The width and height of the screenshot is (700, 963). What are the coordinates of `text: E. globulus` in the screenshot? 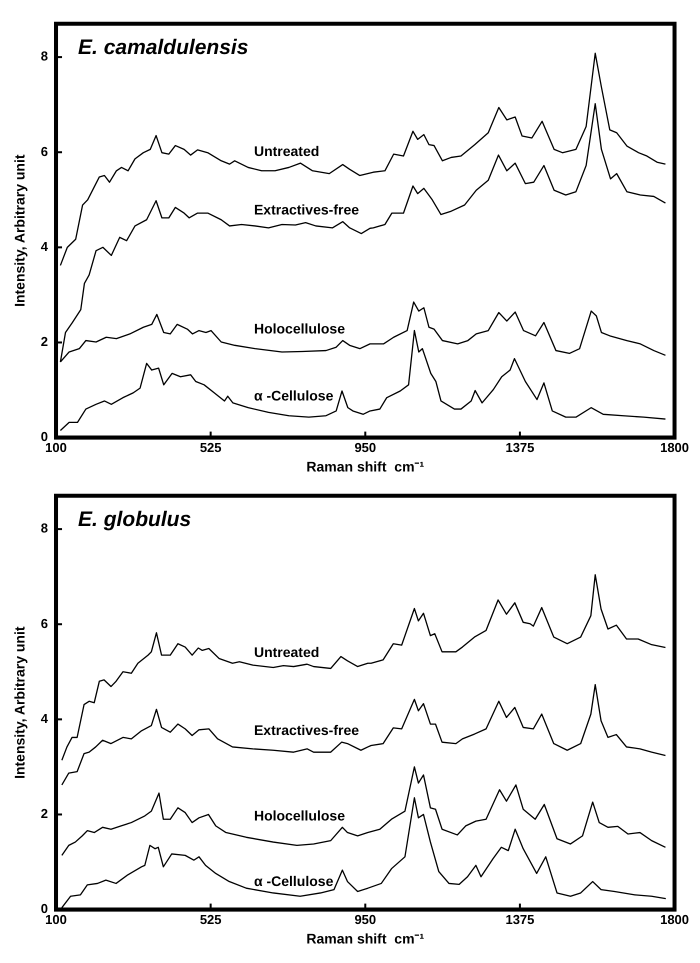 It's located at (135, 519).